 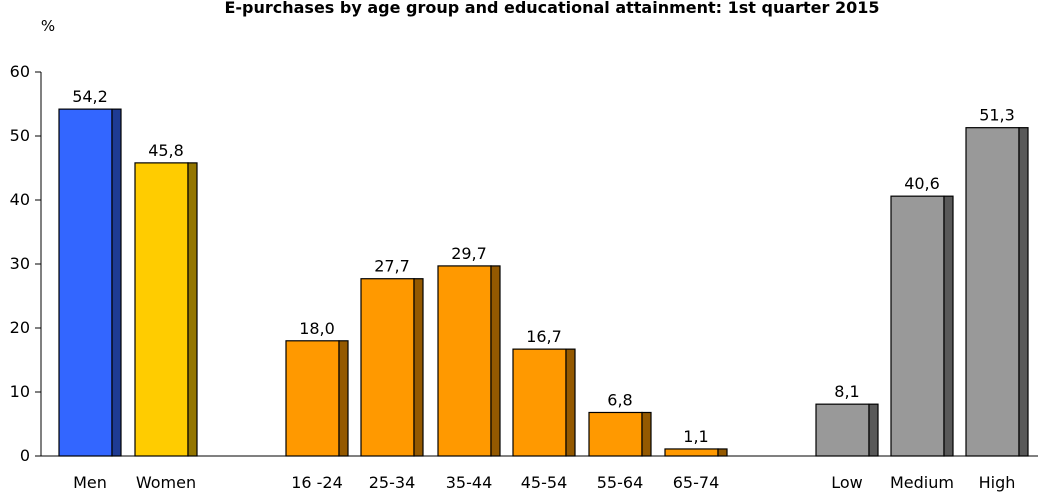 What do you see at coordinates (544, 482) in the screenshot?
I see `category-label: 45-54` at bounding box center [544, 482].